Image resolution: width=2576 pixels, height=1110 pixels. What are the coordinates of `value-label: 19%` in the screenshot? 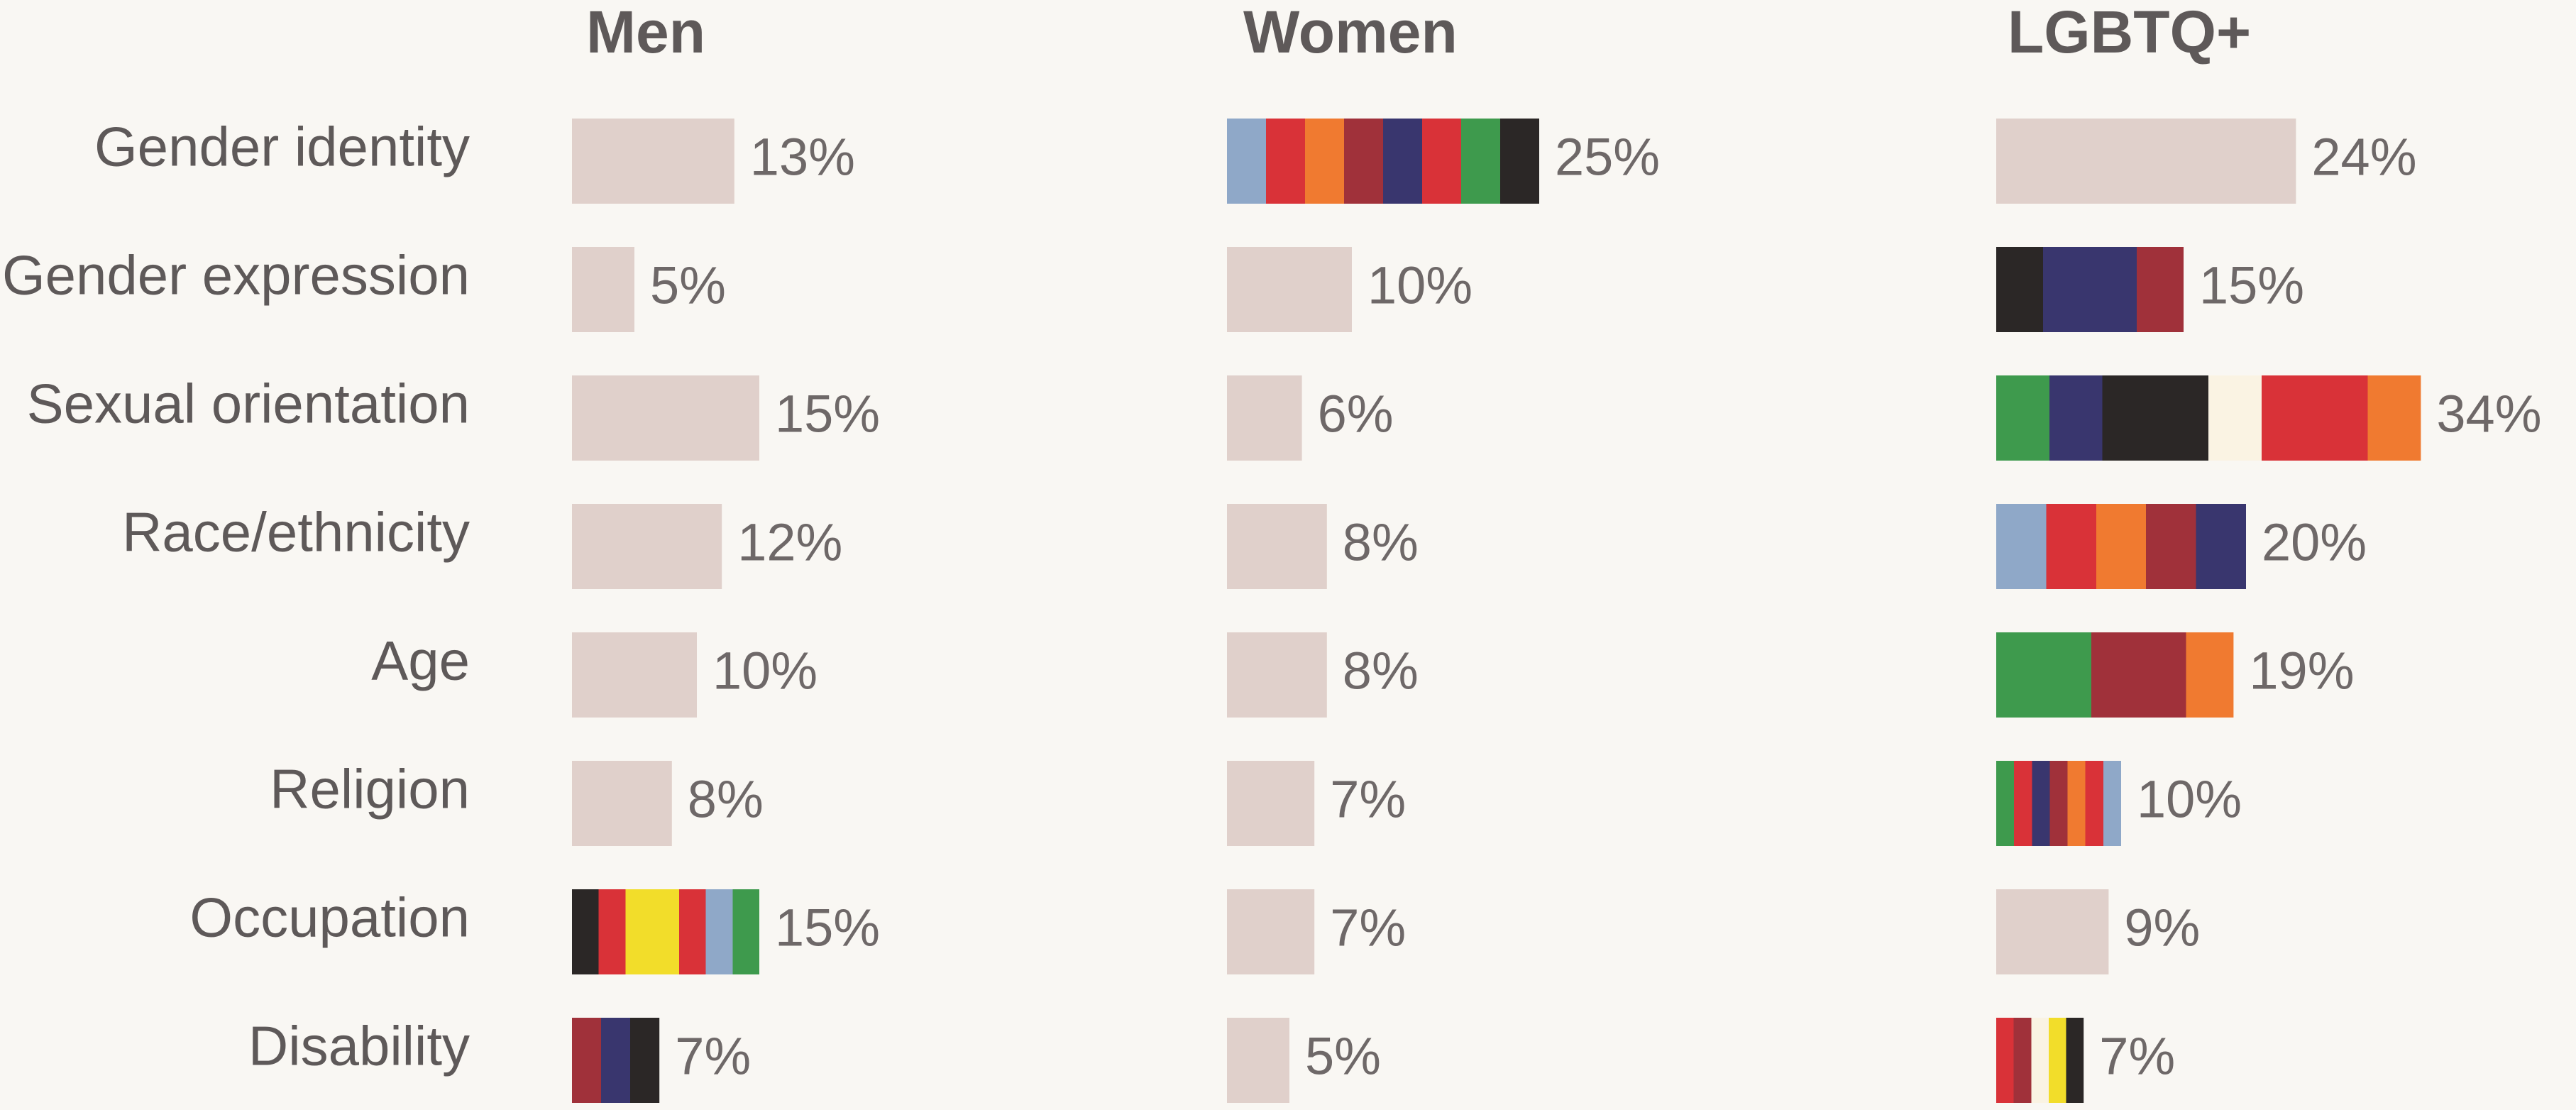 It's located at (2301, 671).